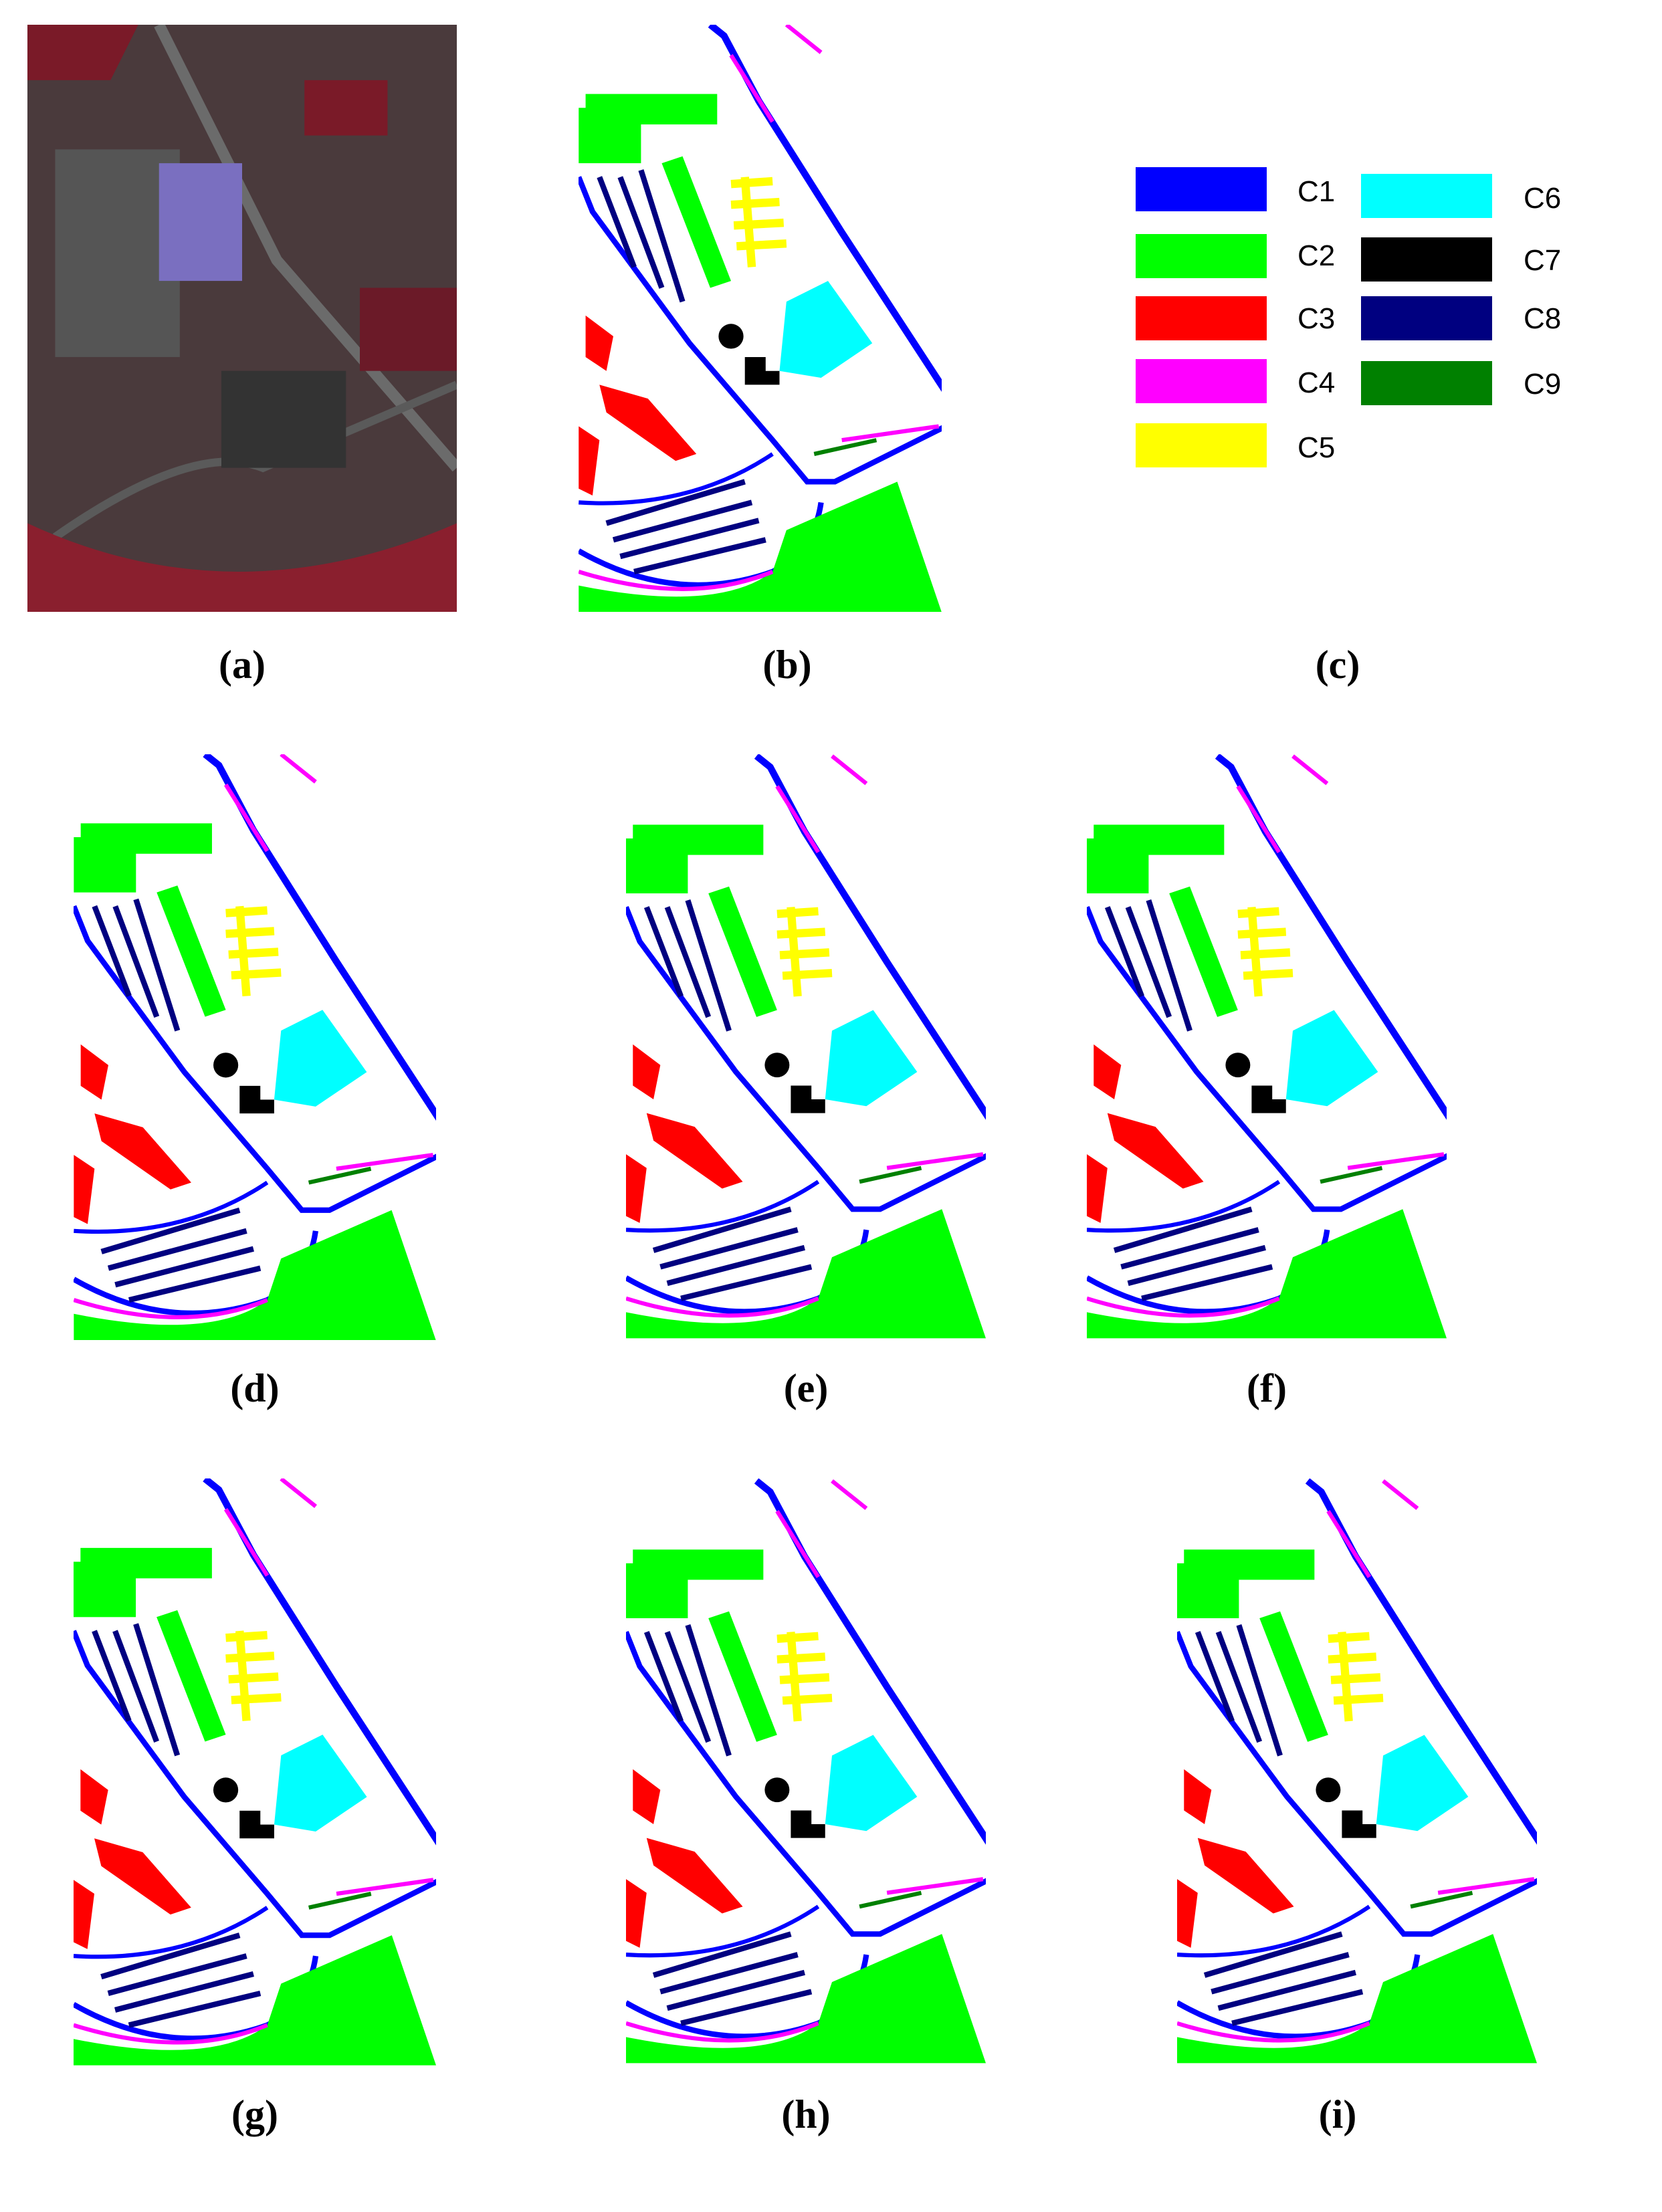 This screenshot has height=2212, width=1662. I want to click on legend-label: C5, so click(1316, 447).